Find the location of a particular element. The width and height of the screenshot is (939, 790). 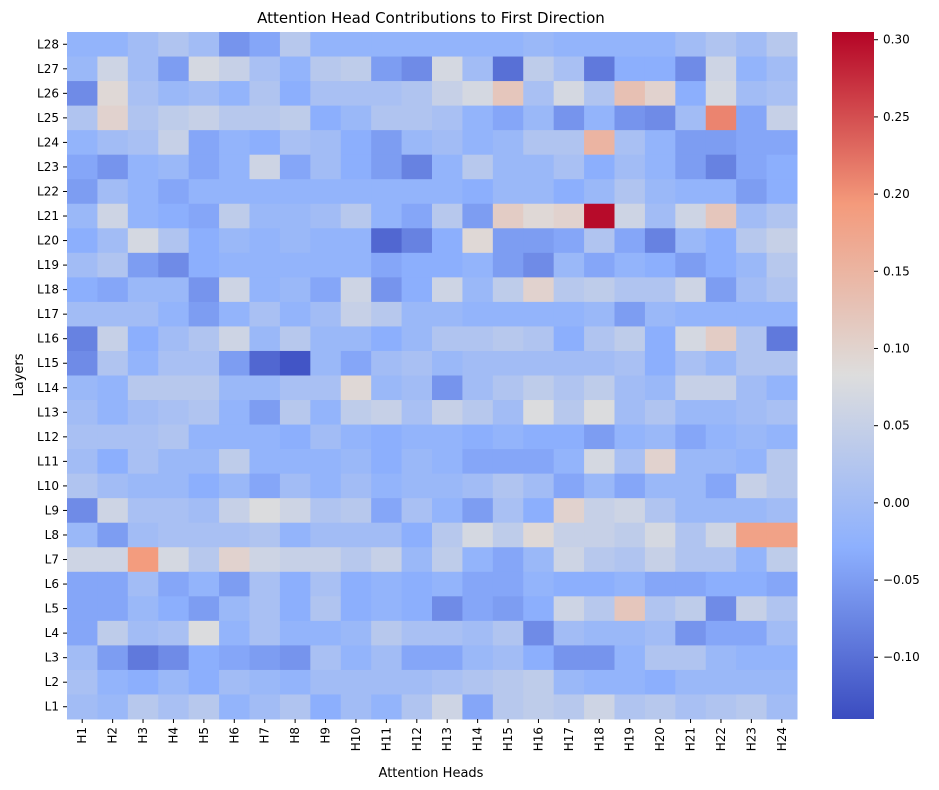

y-tick-label: L2 is located at coordinates (52, 682).